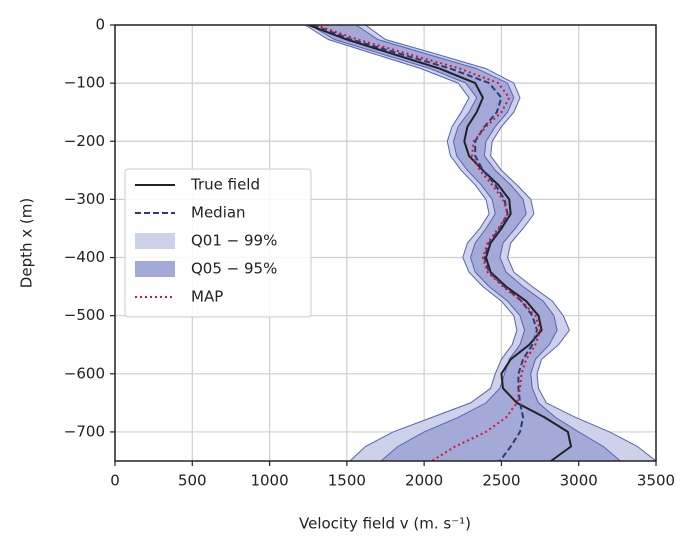  I want to click on x-tick-label: 1500, so click(347, 481).